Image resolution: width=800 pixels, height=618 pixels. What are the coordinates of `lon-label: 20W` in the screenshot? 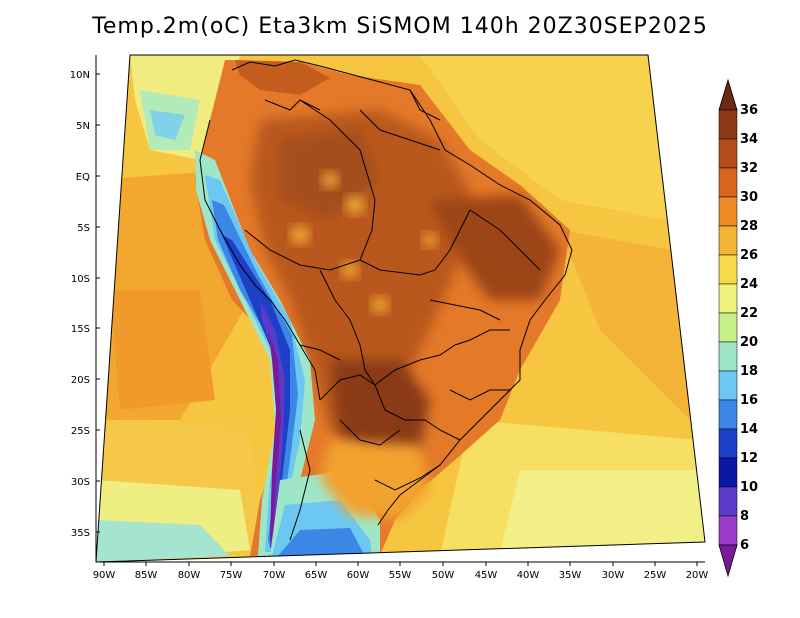 It's located at (697, 575).